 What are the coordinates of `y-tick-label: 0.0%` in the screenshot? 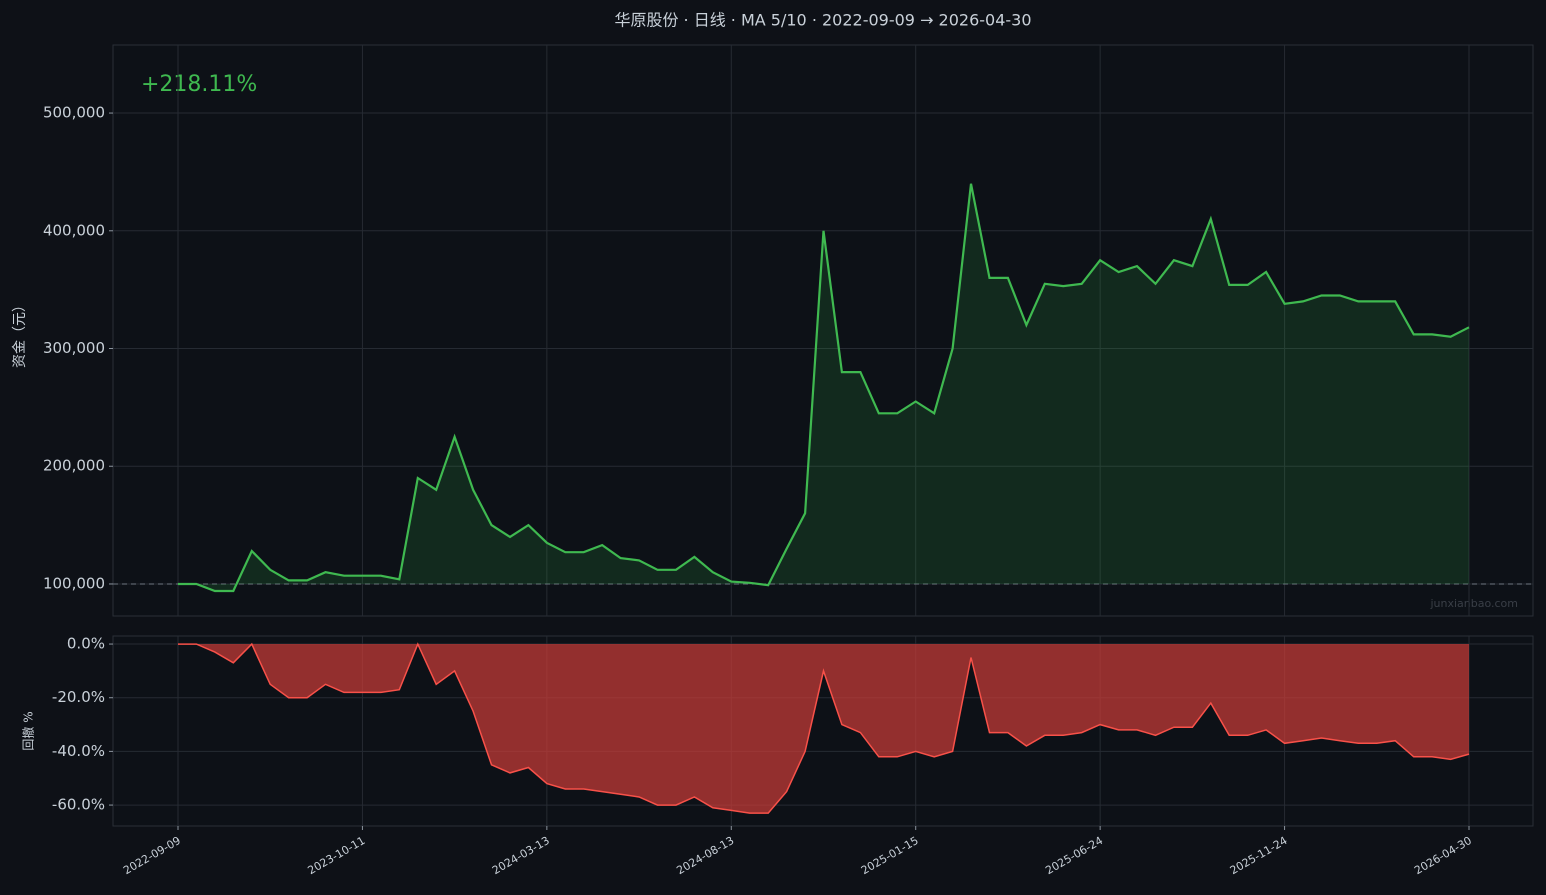 It's located at (86, 644).